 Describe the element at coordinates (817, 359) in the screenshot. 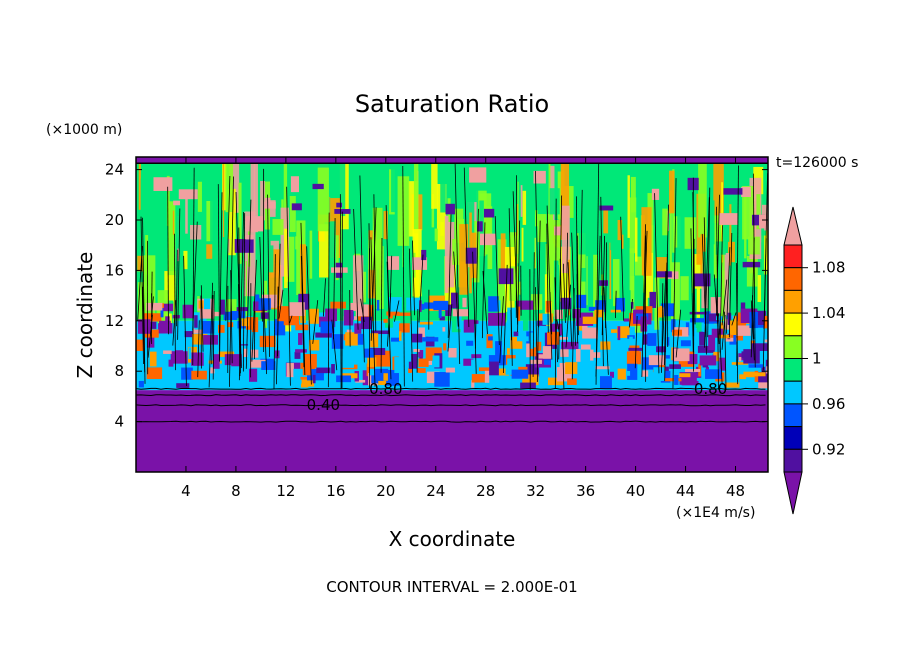

I see `colorbar-label: 1` at that location.